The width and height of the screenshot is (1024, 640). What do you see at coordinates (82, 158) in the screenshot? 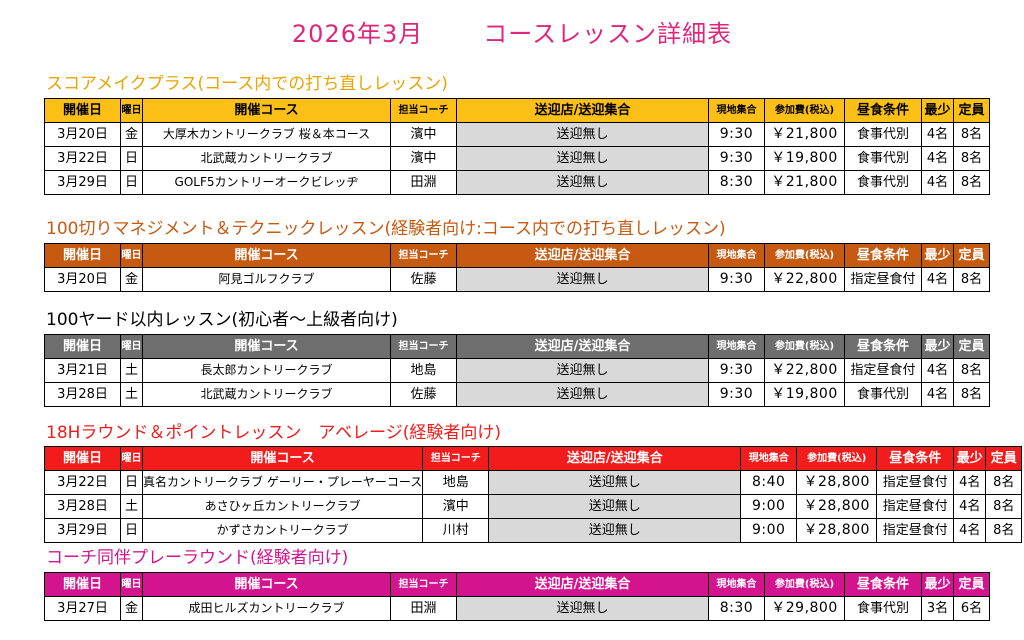
I see `cell-date: 3月22日` at bounding box center [82, 158].